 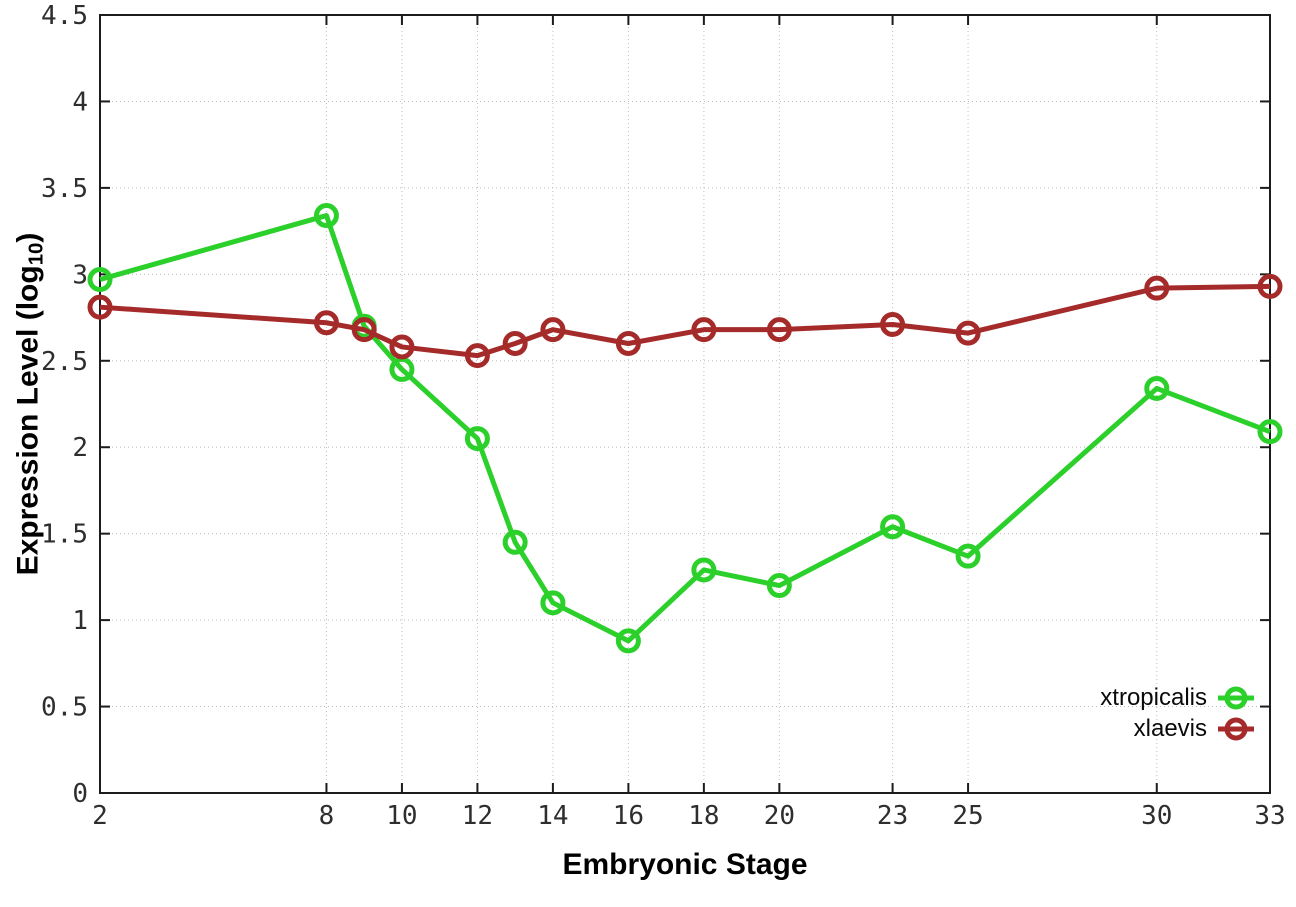 I want to click on svg-text: 18, so click(x=703, y=816).